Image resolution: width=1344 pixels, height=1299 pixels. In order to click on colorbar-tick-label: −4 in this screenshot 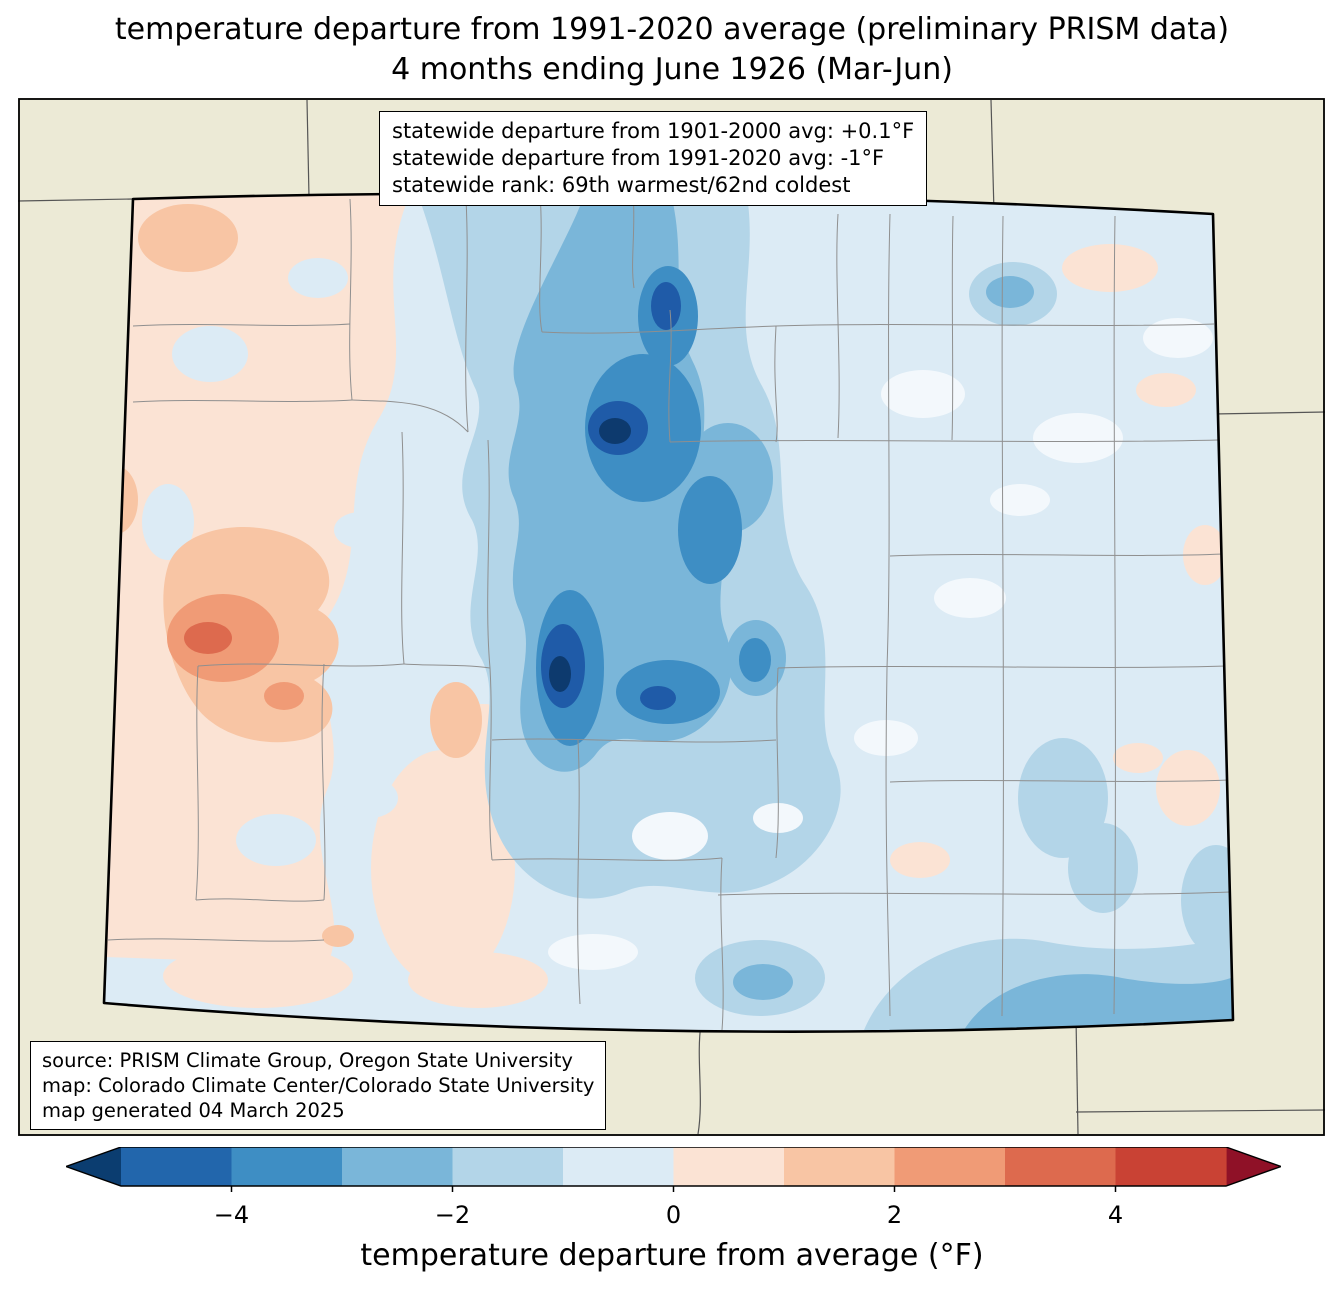, I will do `click(231, 1215)`.